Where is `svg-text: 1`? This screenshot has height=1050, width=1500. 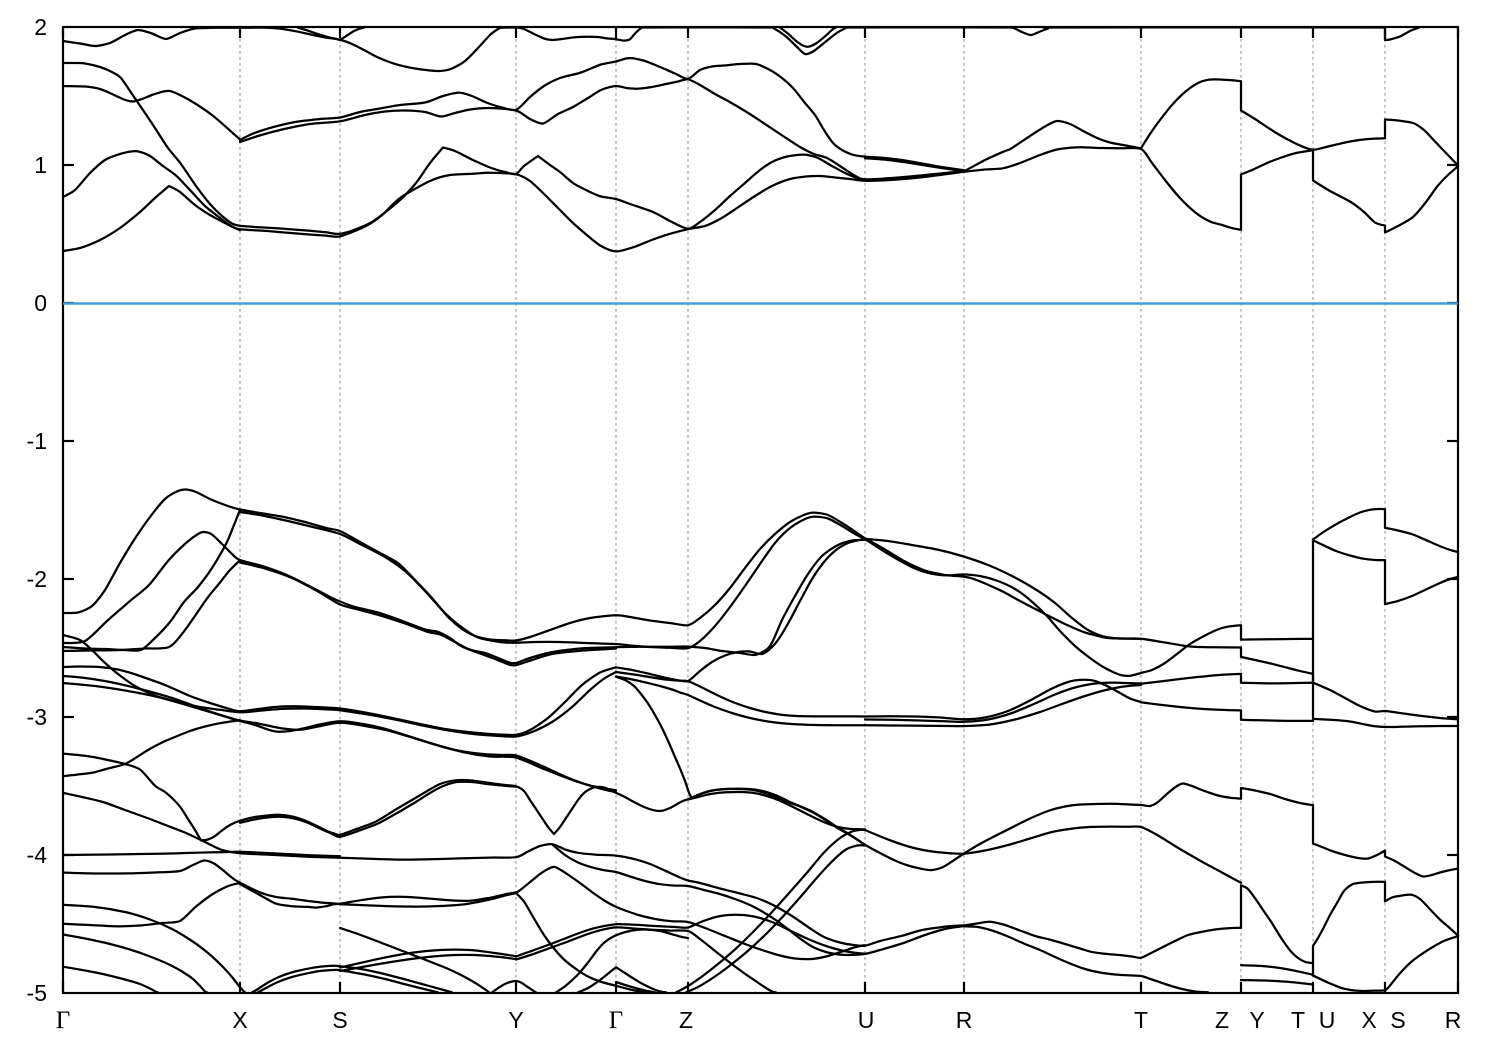 svg-text: 1 is located at coordinates (40, 165).